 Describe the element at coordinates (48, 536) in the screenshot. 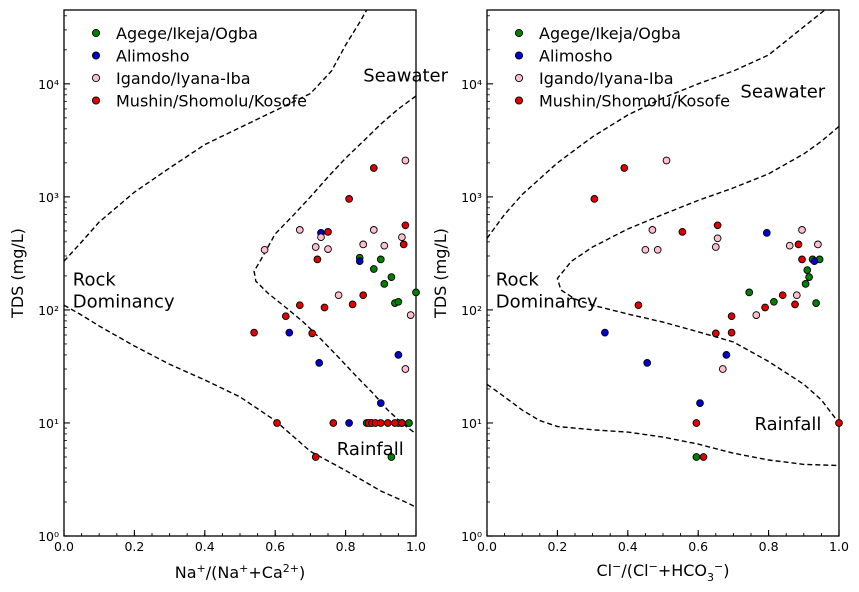

I see `left-y-tick-label: 10⁰` at that location.